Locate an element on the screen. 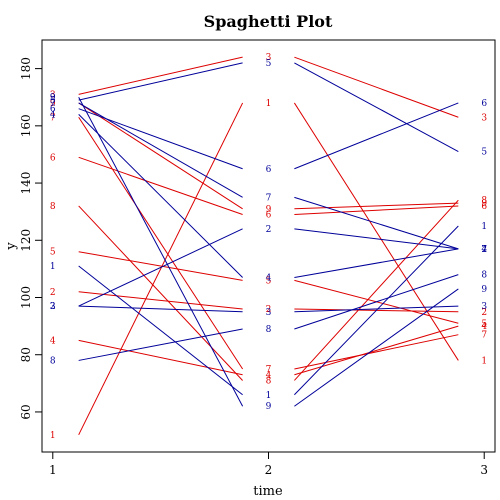 The height and width of the screenshot is (500, 500). group_b-point-label-6-time-3: 6 is located at coordinates (484, 104).